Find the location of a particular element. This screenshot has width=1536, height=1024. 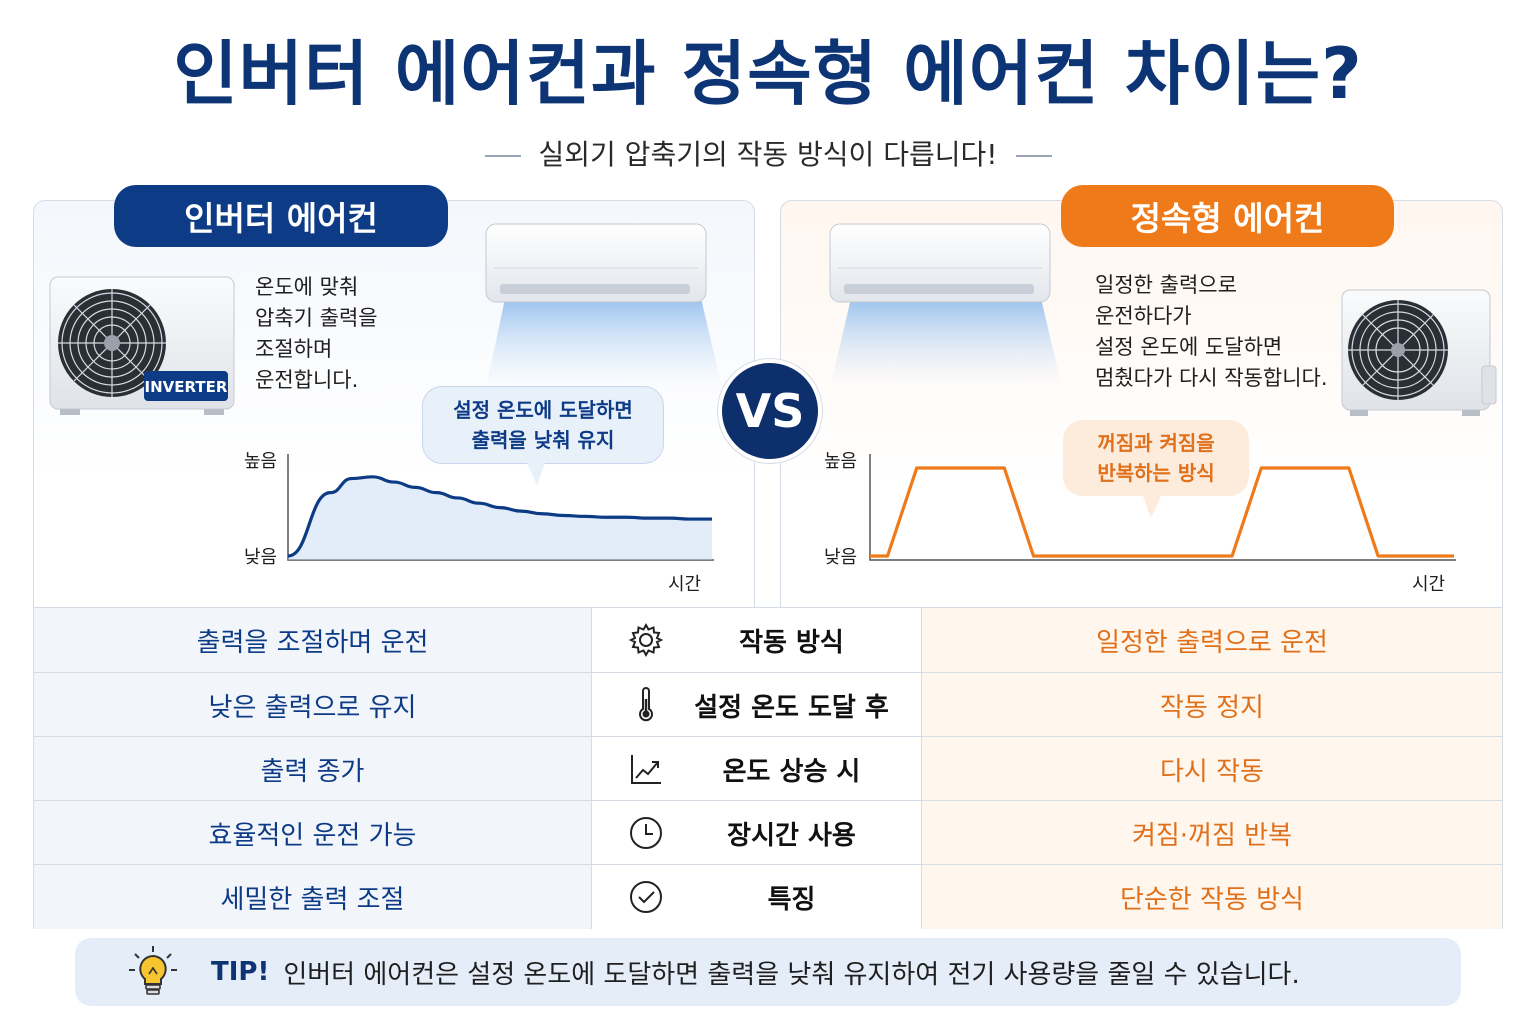

fixed-xlabel: 시간 is located at coordinates (1429, 584).